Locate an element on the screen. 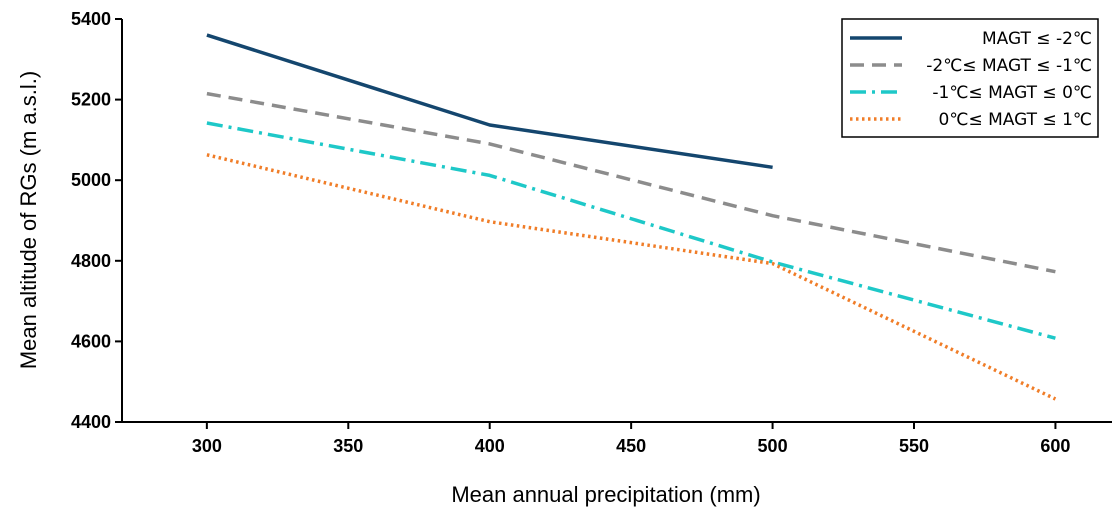  y-tick-label: 4600 is located at coordinates (91, 341).